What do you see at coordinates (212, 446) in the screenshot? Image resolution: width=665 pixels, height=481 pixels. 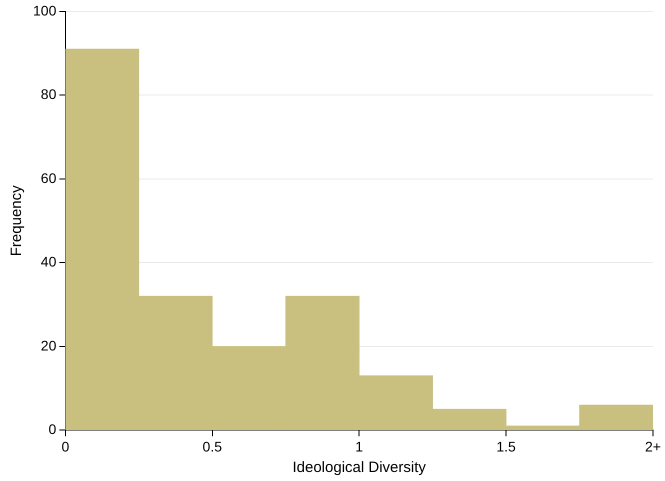 I see `x-tick-label: 0.5` at bounding box center [212, 446].